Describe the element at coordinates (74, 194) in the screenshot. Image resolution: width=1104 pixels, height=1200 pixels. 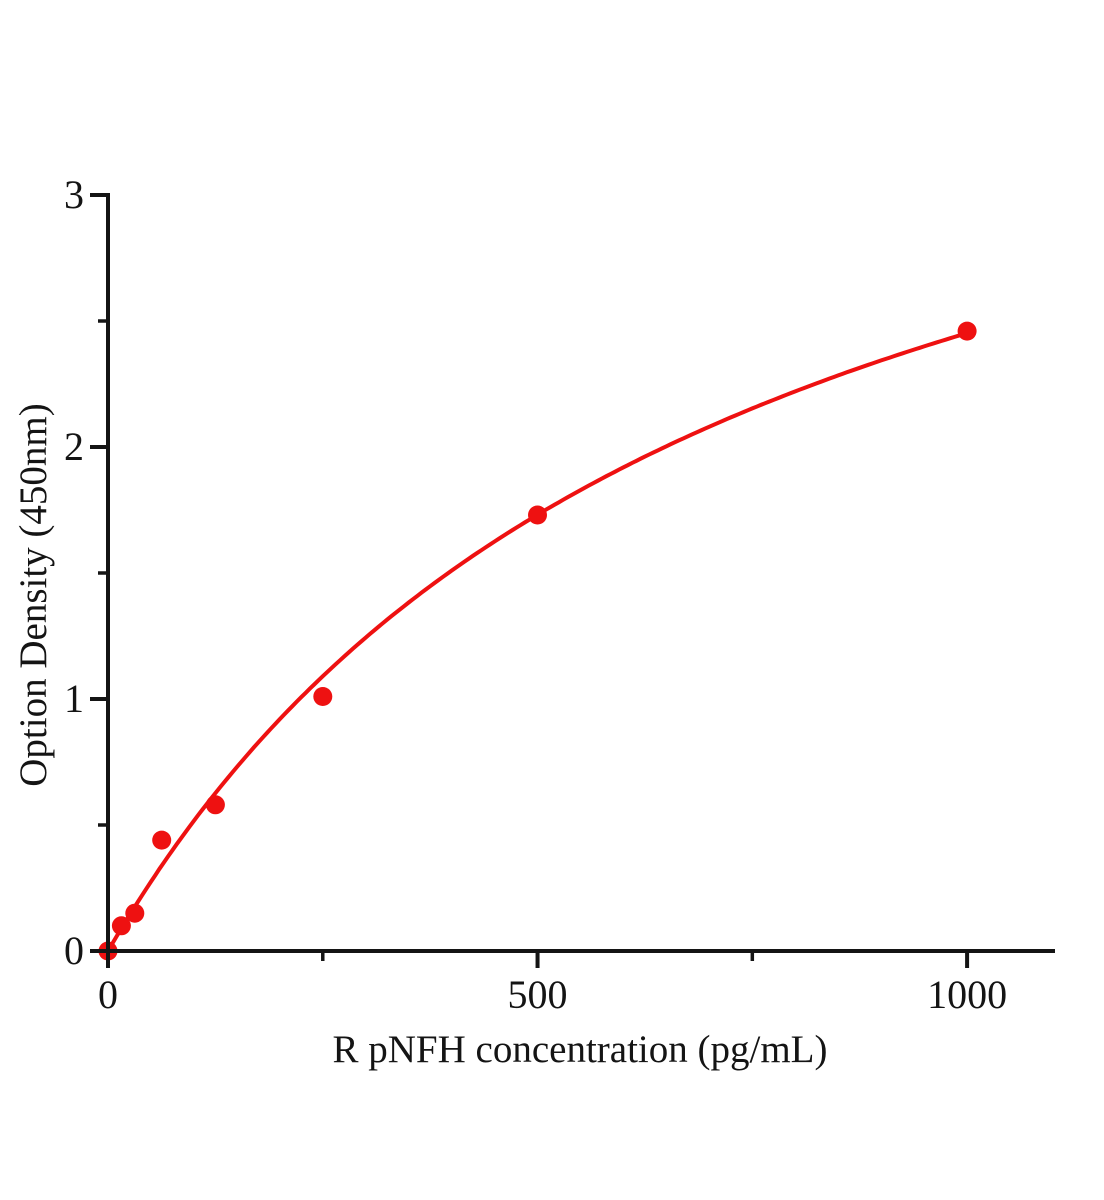
I see `y-tick-label: 3` at that location.